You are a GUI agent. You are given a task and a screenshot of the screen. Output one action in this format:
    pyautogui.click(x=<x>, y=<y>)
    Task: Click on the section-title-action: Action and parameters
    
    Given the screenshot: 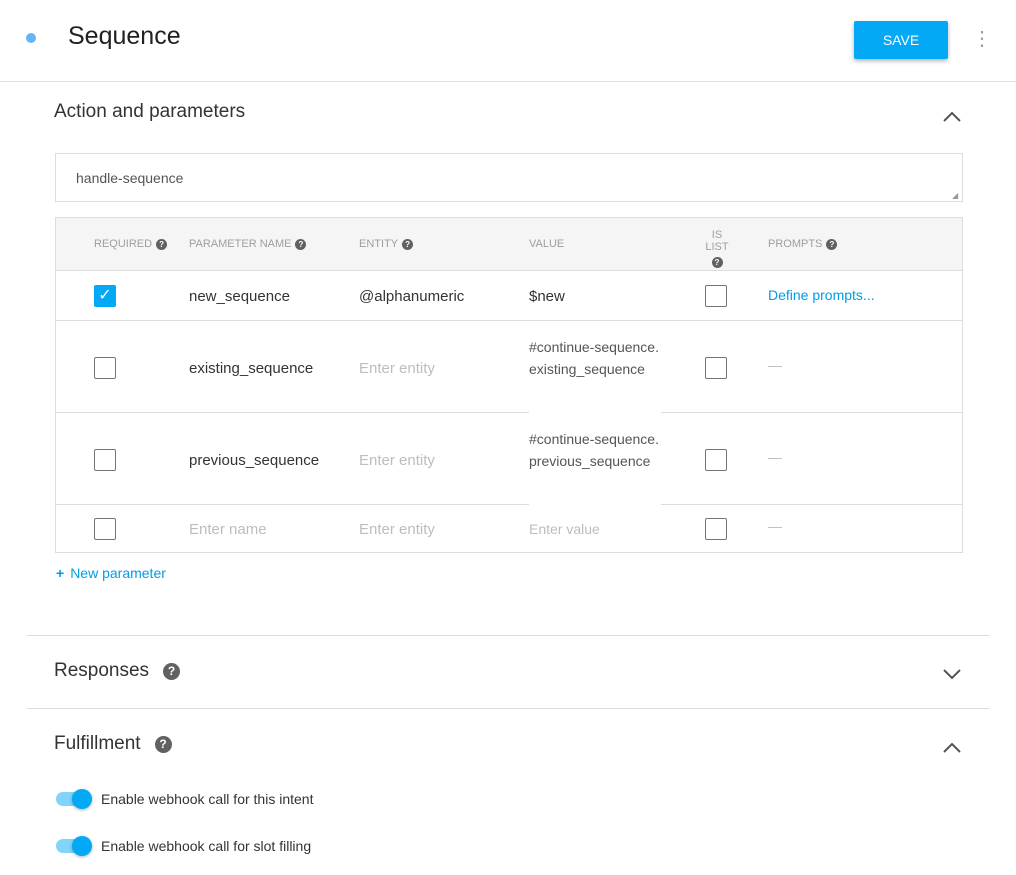 What is the action you would take?
    pyautogui.click(x=150, y=111)
    